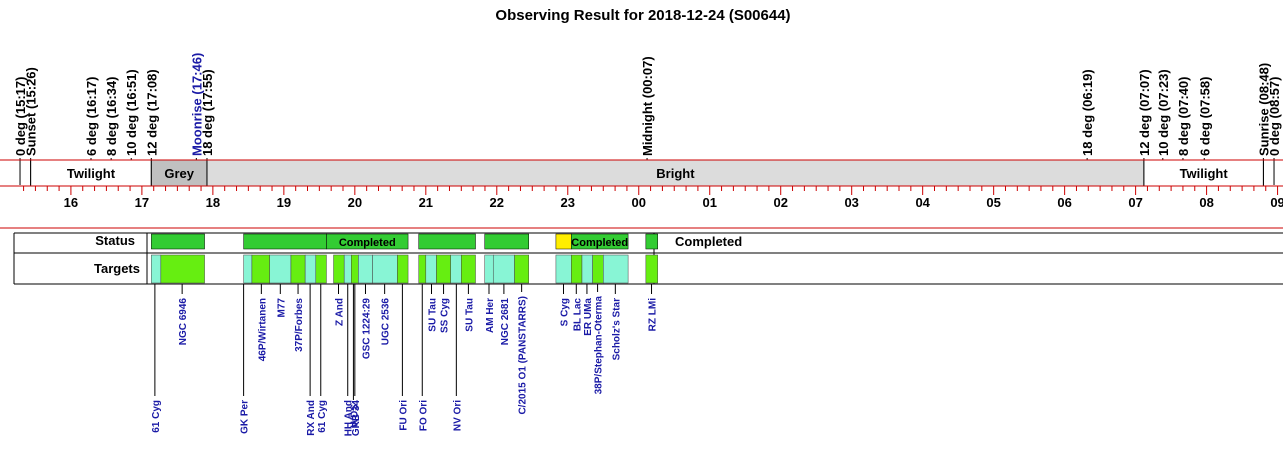 The height and width of the screenshot is (474, 1283). Describe the element at coordinates (1087, 112) in the screenshot. I see `event-label: 18 deg (06:19)` at that location.